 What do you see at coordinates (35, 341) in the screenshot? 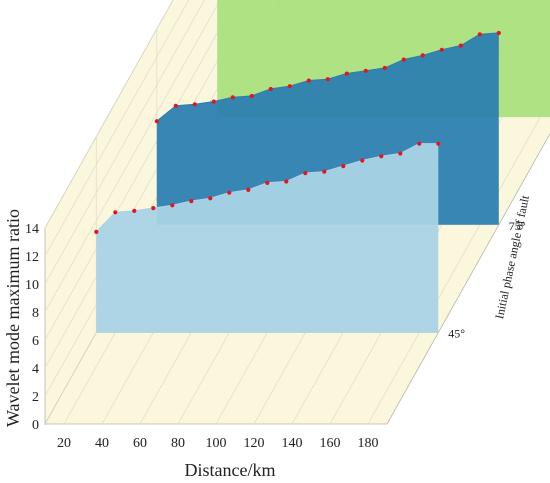
I see `y-tick-label: 6` at bounding box center [35, 341].